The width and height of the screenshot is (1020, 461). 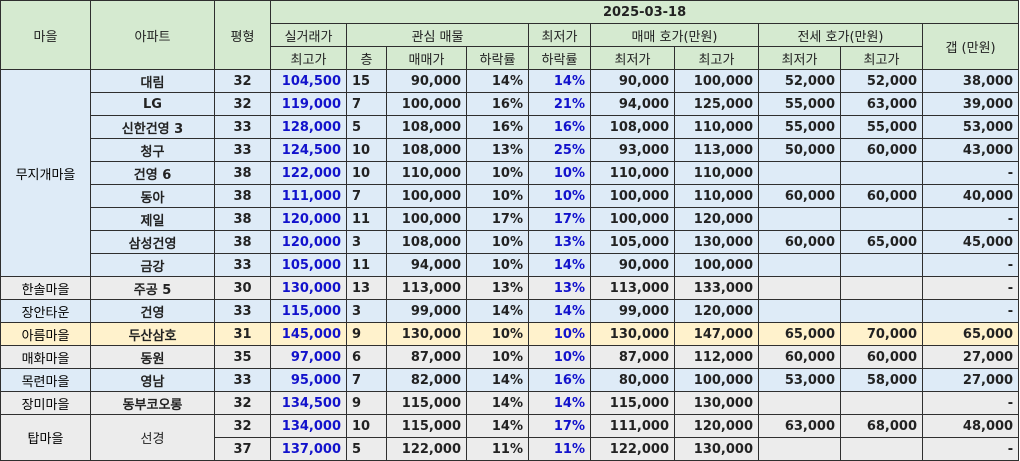 I want to click on size-cell: 38, so click(x=242, y=219).